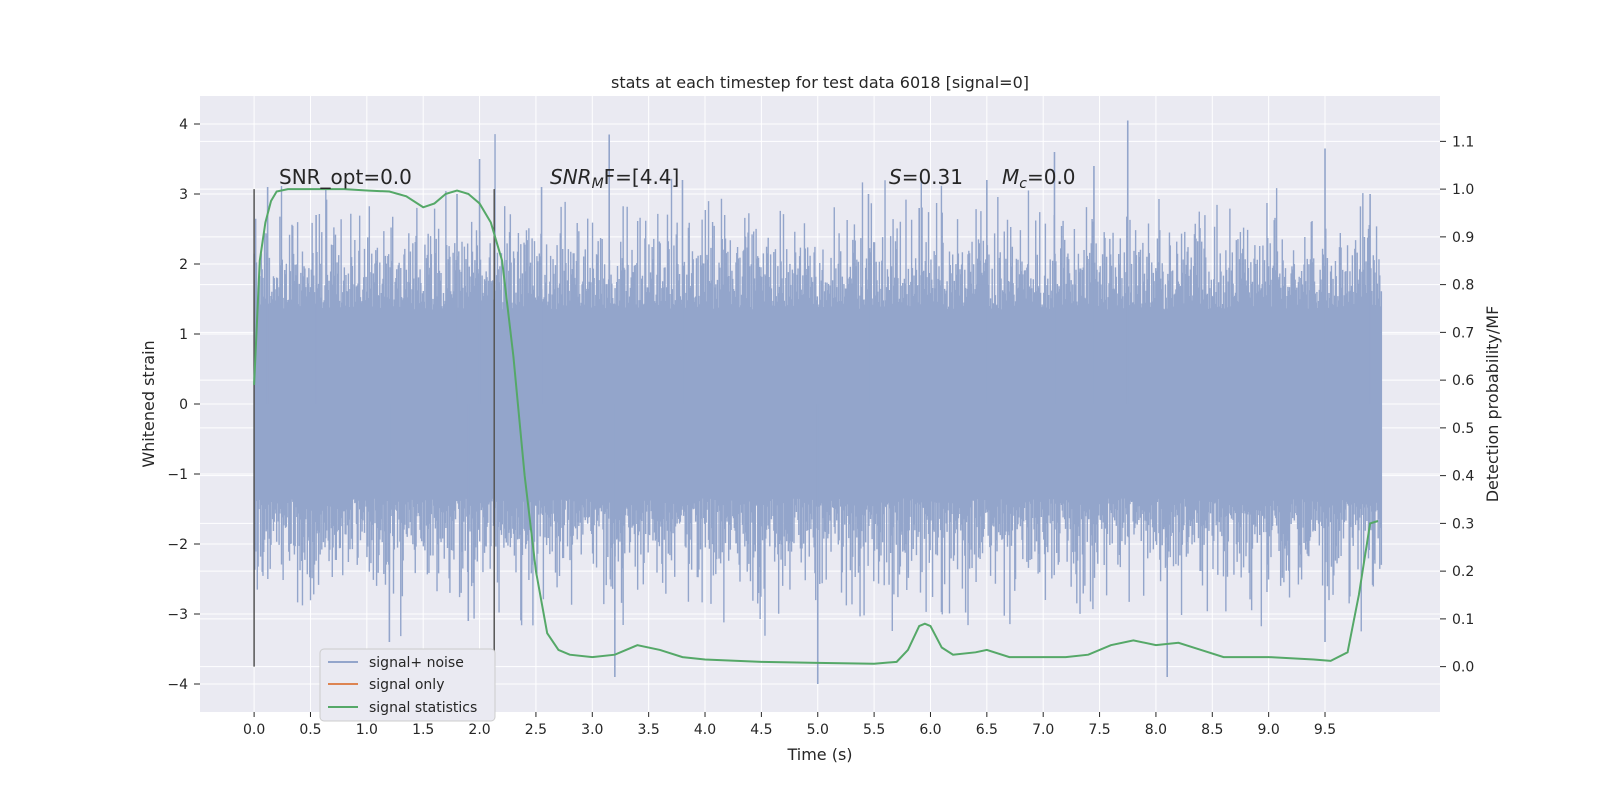 Image resolution: width=1600 pixels, height=800 pixels. What do you see at coordinates (1463, 238) in the screenshot?
I see `y2-tick-label-2: 0.9` at bounding box center [1463, 238].